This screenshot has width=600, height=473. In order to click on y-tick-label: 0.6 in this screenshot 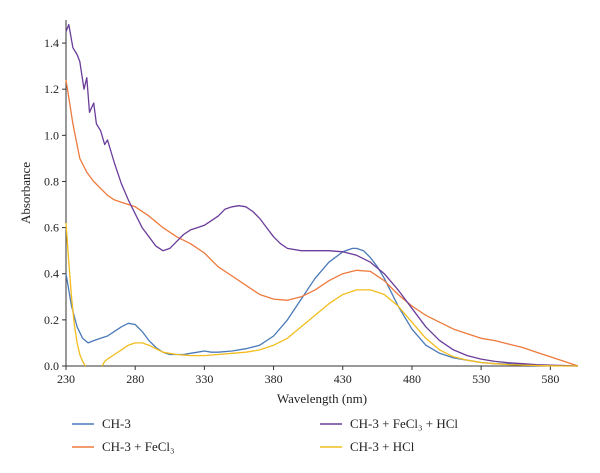, I will do `click(51, 228)`.